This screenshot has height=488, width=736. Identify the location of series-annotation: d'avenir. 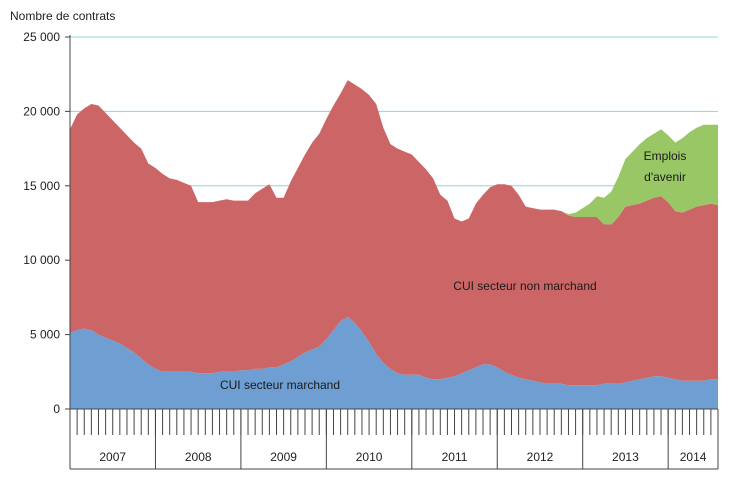
(665, 177).